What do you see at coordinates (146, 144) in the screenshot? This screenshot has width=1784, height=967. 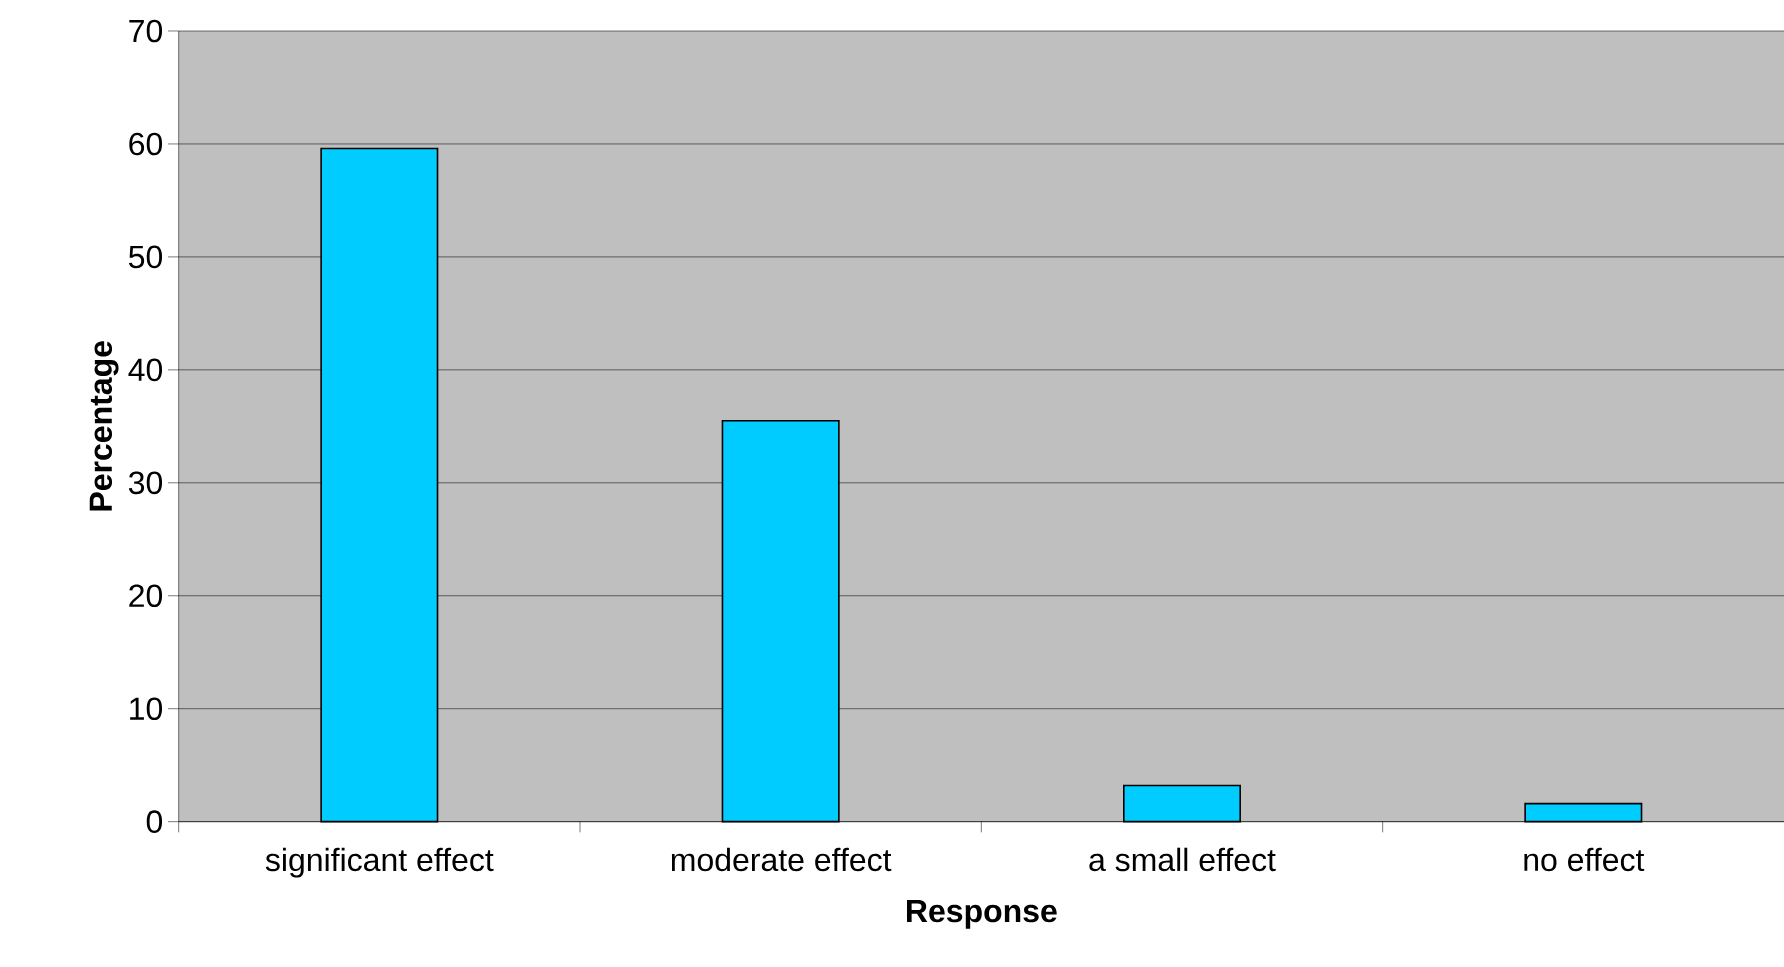 I see `y-tick-label: 60` at bounding box center [146, 144].